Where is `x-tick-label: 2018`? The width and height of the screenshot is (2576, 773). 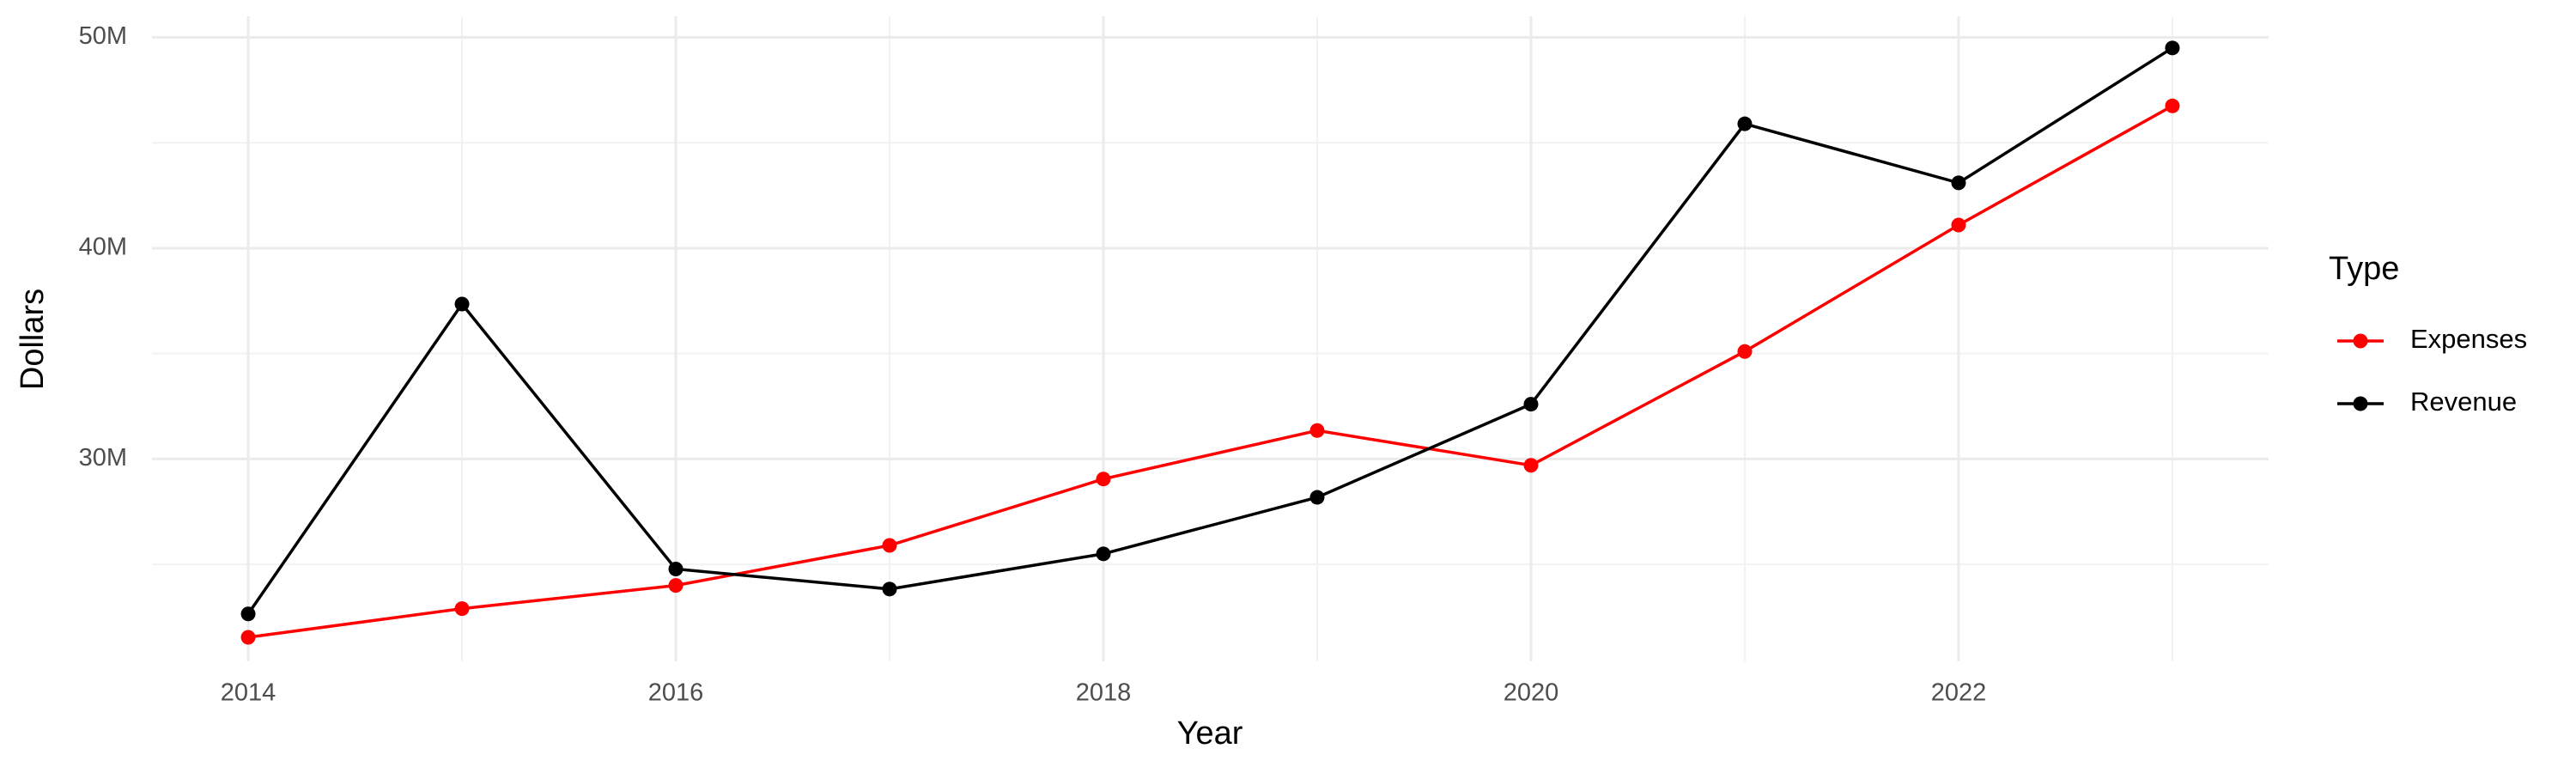 x-tick-label: 2018 is located at coordinates (1104, 693).